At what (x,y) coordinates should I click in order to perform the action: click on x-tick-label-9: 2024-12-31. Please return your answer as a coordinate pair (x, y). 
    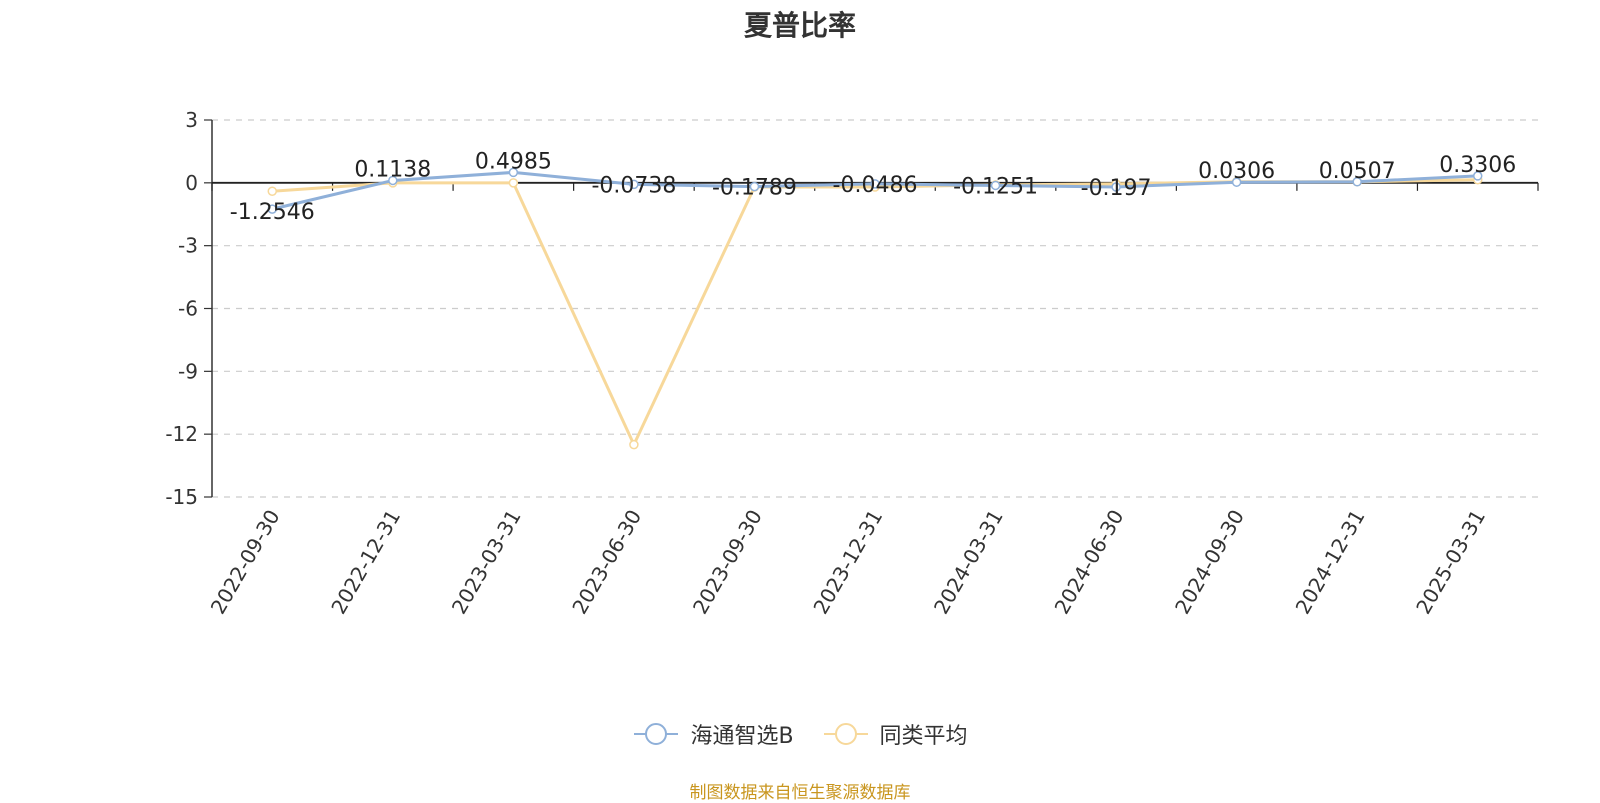
    Looking at the image, I should click on (1330, 562).